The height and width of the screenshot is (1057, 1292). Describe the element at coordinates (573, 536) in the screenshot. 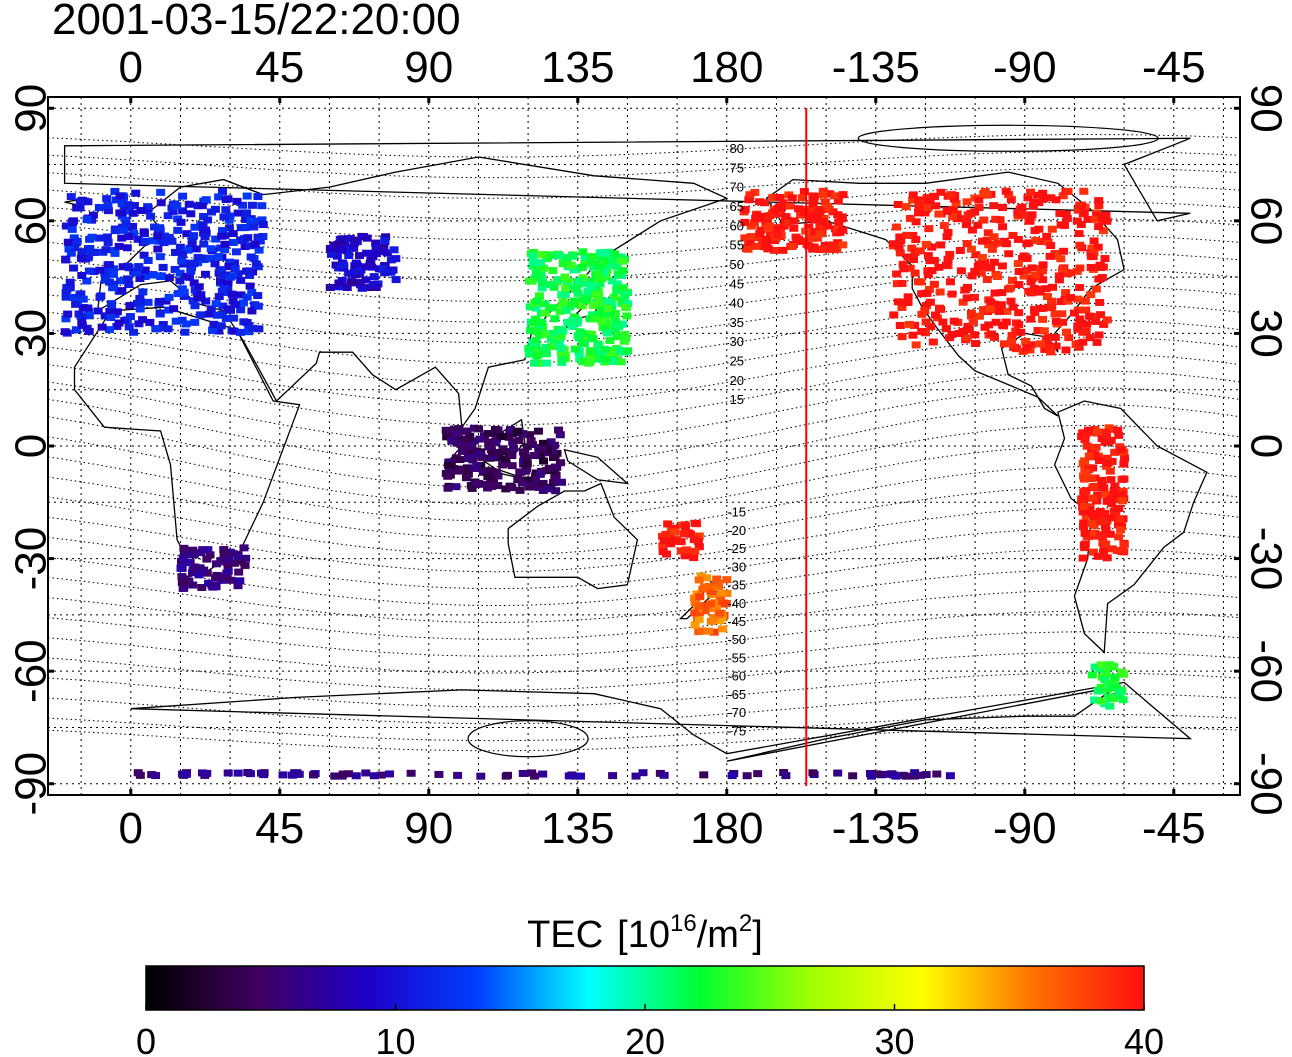

I see `coastline` at that location.